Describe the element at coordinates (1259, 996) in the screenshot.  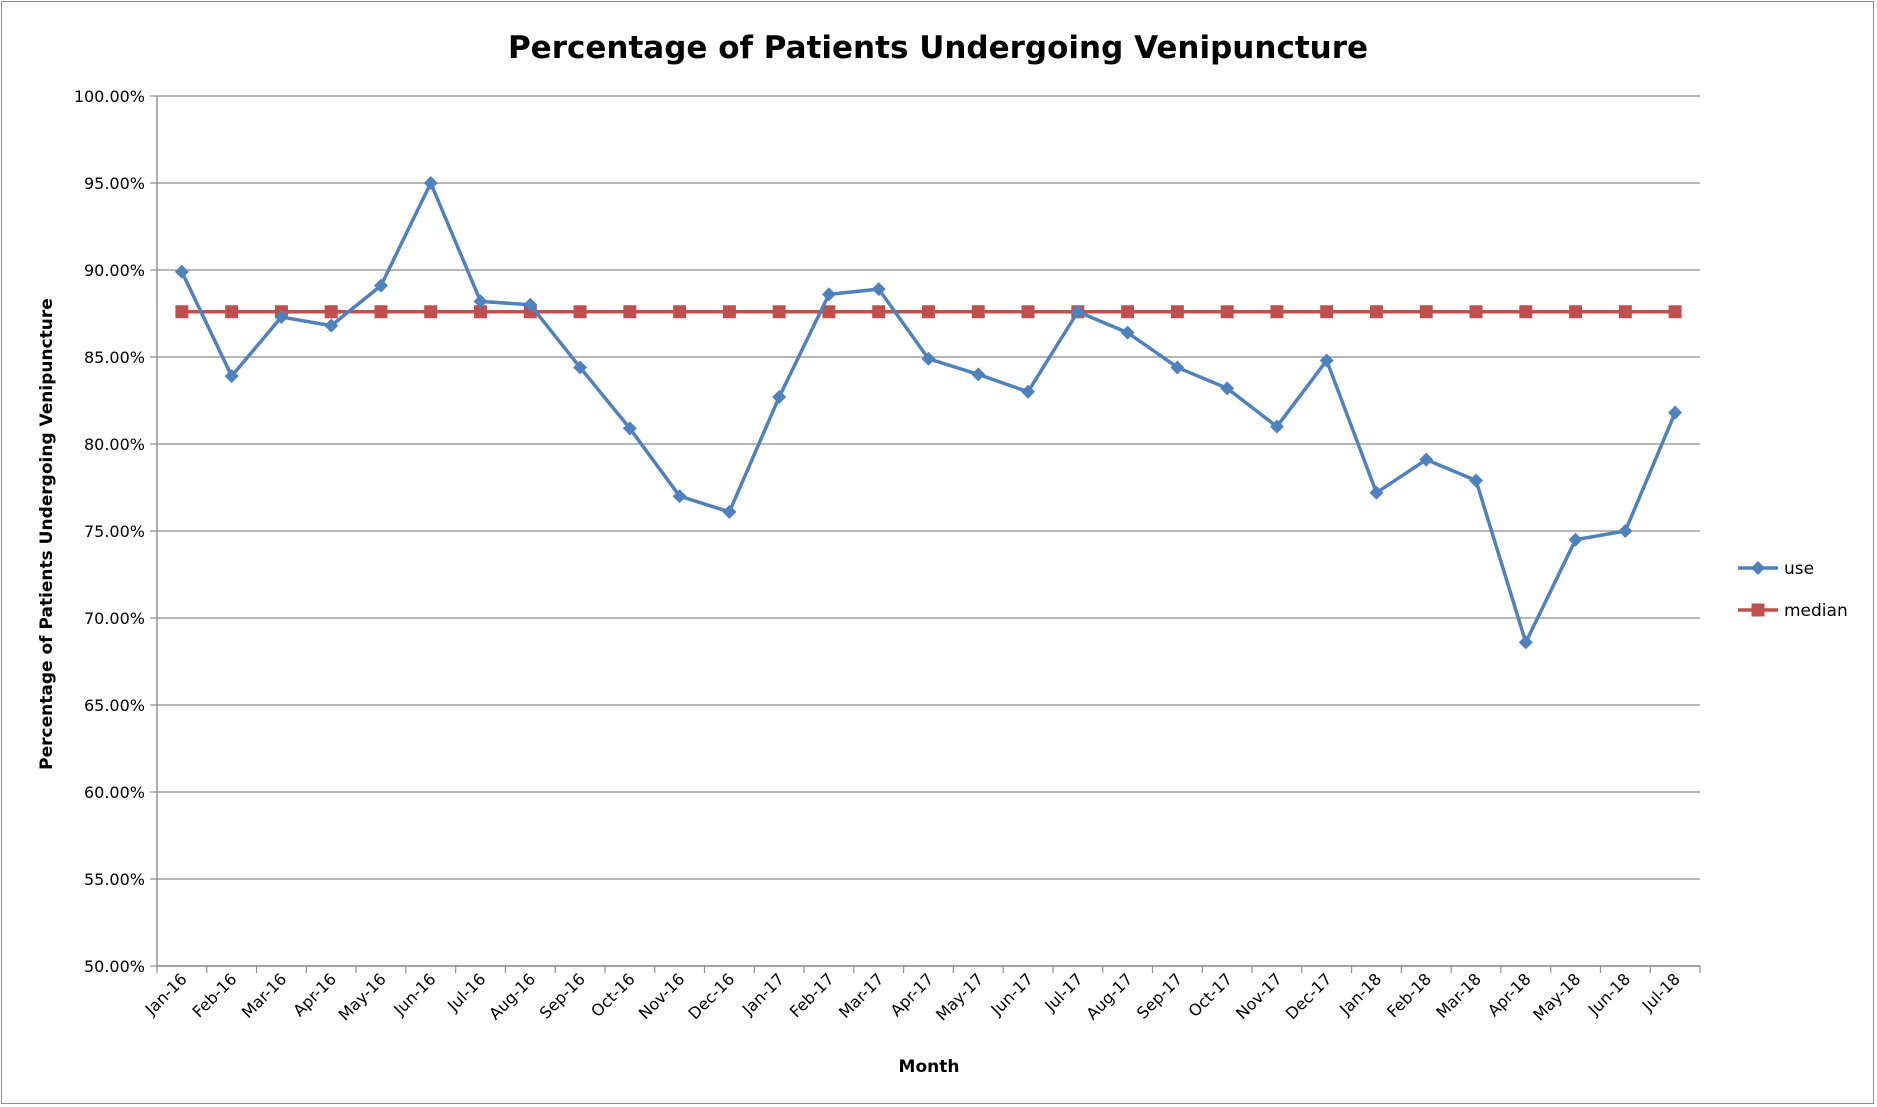
I see `x-tick-label: Nov-17` at that location.